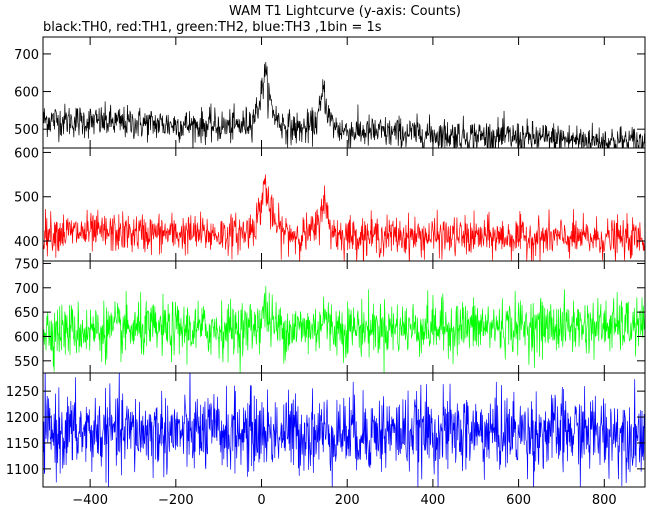  I want to click on chart-title: WAM T1 Lightcurve (y-axis: Counts), so click(345, 11).